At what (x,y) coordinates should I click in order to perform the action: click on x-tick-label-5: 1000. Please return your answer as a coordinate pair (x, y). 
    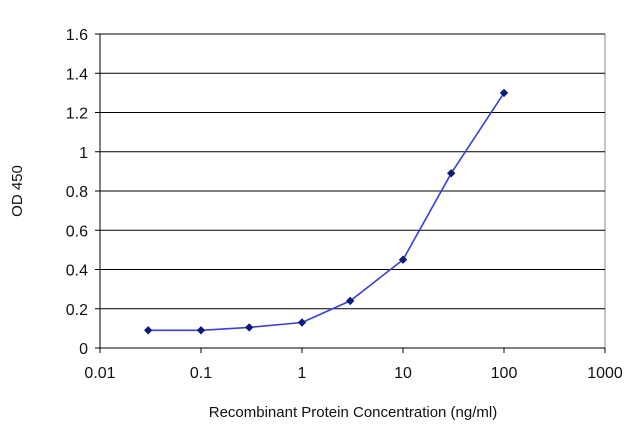
    Looking at the image, I should click on (605, 373).